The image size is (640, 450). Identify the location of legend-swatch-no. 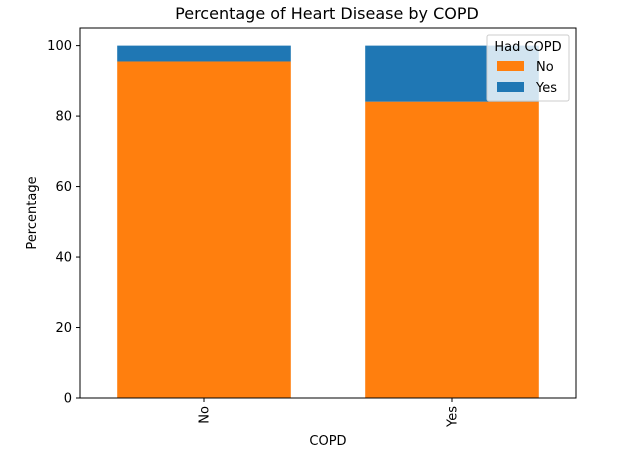
(510, 66).